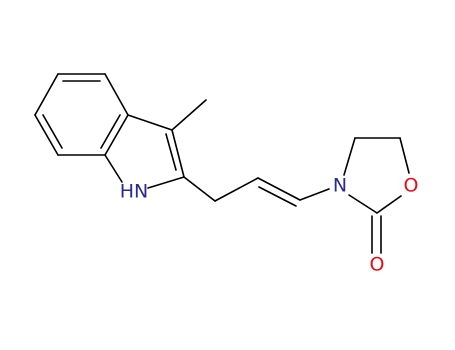 The image size is (455, 350). What do you see at coordinates (134, 192) in the screenshot?
I see `atom-label: HN` at bounding box center [134, 192].